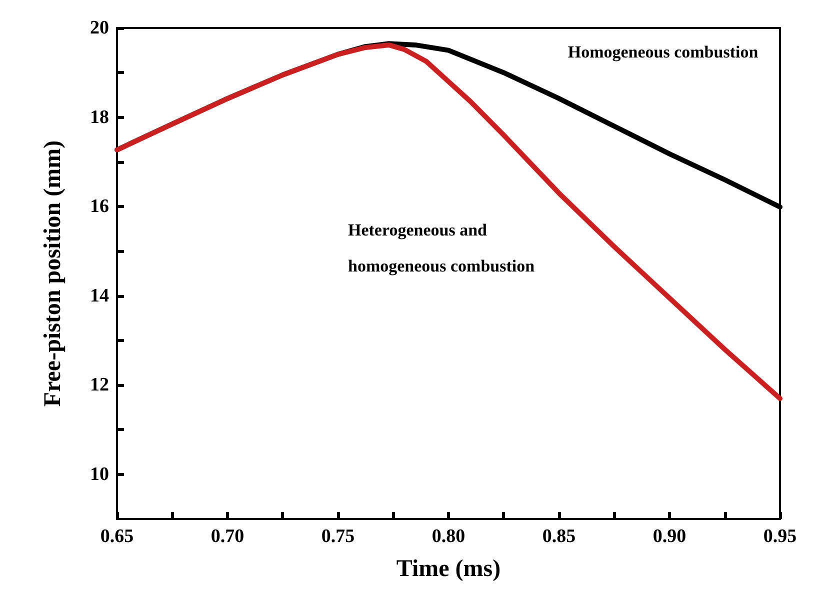 The image size is (817, 612). I want to click on y-axis-title: Free-piston position (mm), so click(53, 273).